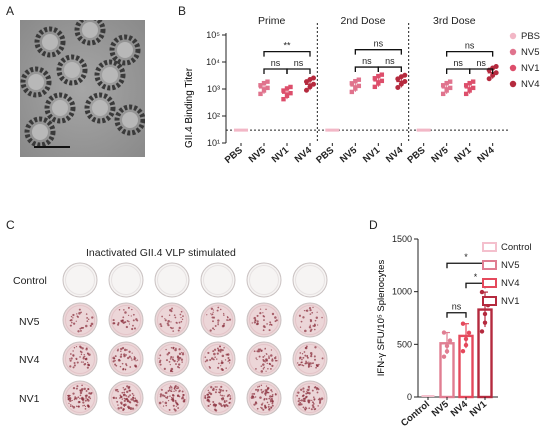  What do you see at coordinates (458, 63) in the screenshot?
I see `b-sig-label: ns` at bounding box center [458, 63].